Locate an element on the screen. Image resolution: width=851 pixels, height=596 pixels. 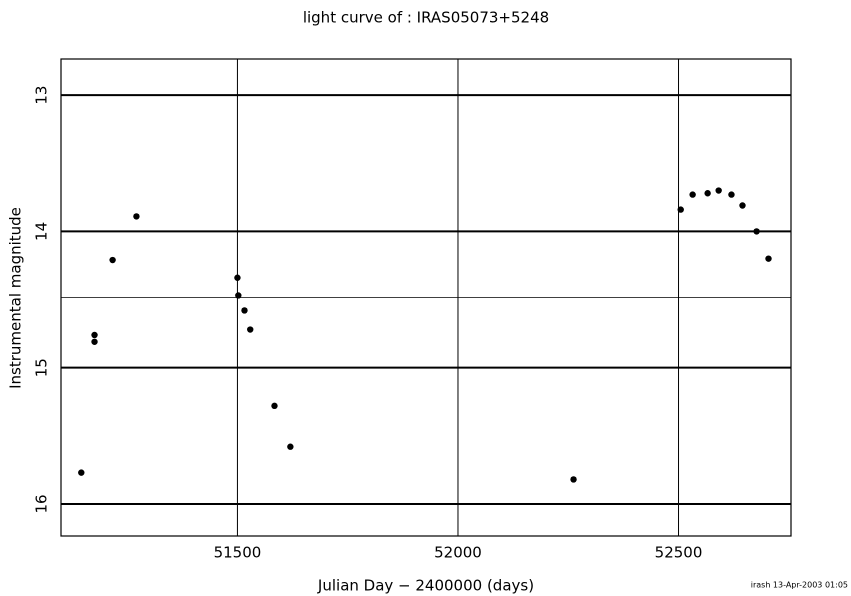
y-tick-label: 13 is located at coordinates (42, 95).